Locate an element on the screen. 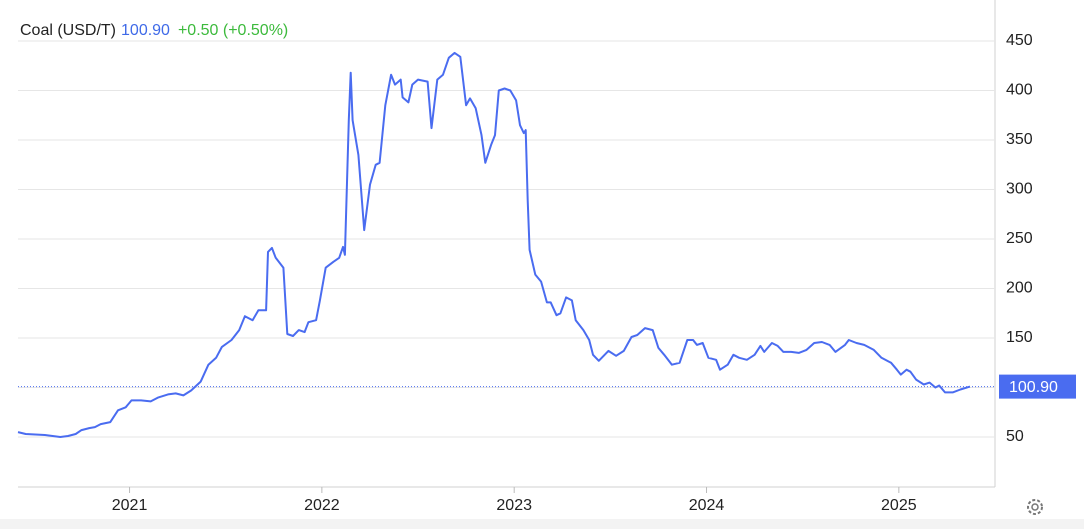  last-price-box is located at coordinates (1037, 386).